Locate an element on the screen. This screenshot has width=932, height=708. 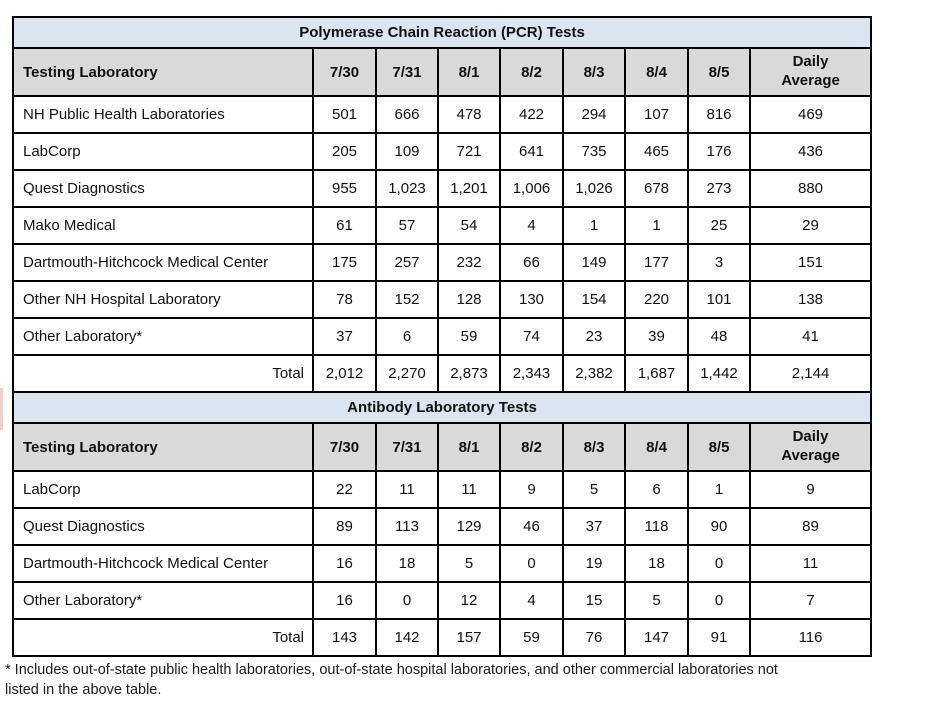
table-row: LabCorp 205 109 721 641 735 465 176 436 is located at coordinates (442, 151).